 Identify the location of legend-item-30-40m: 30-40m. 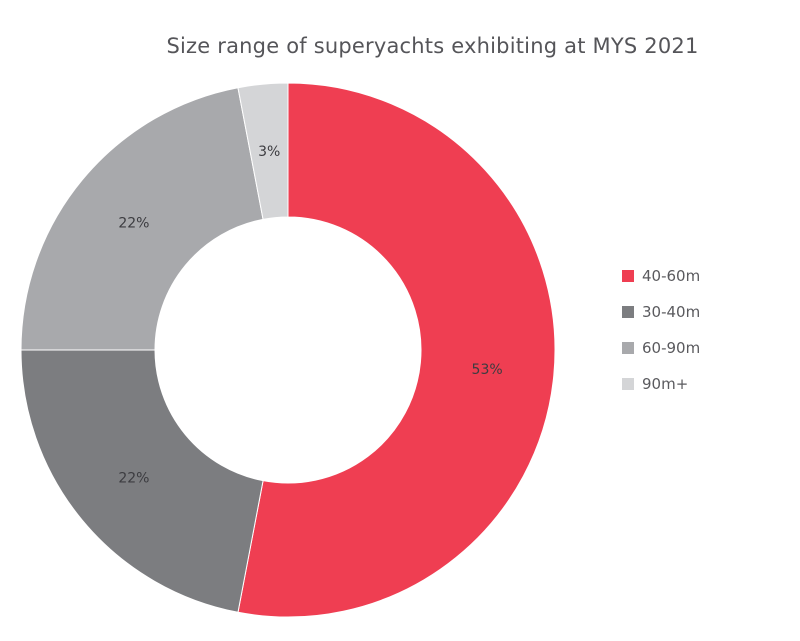
(661, 312).